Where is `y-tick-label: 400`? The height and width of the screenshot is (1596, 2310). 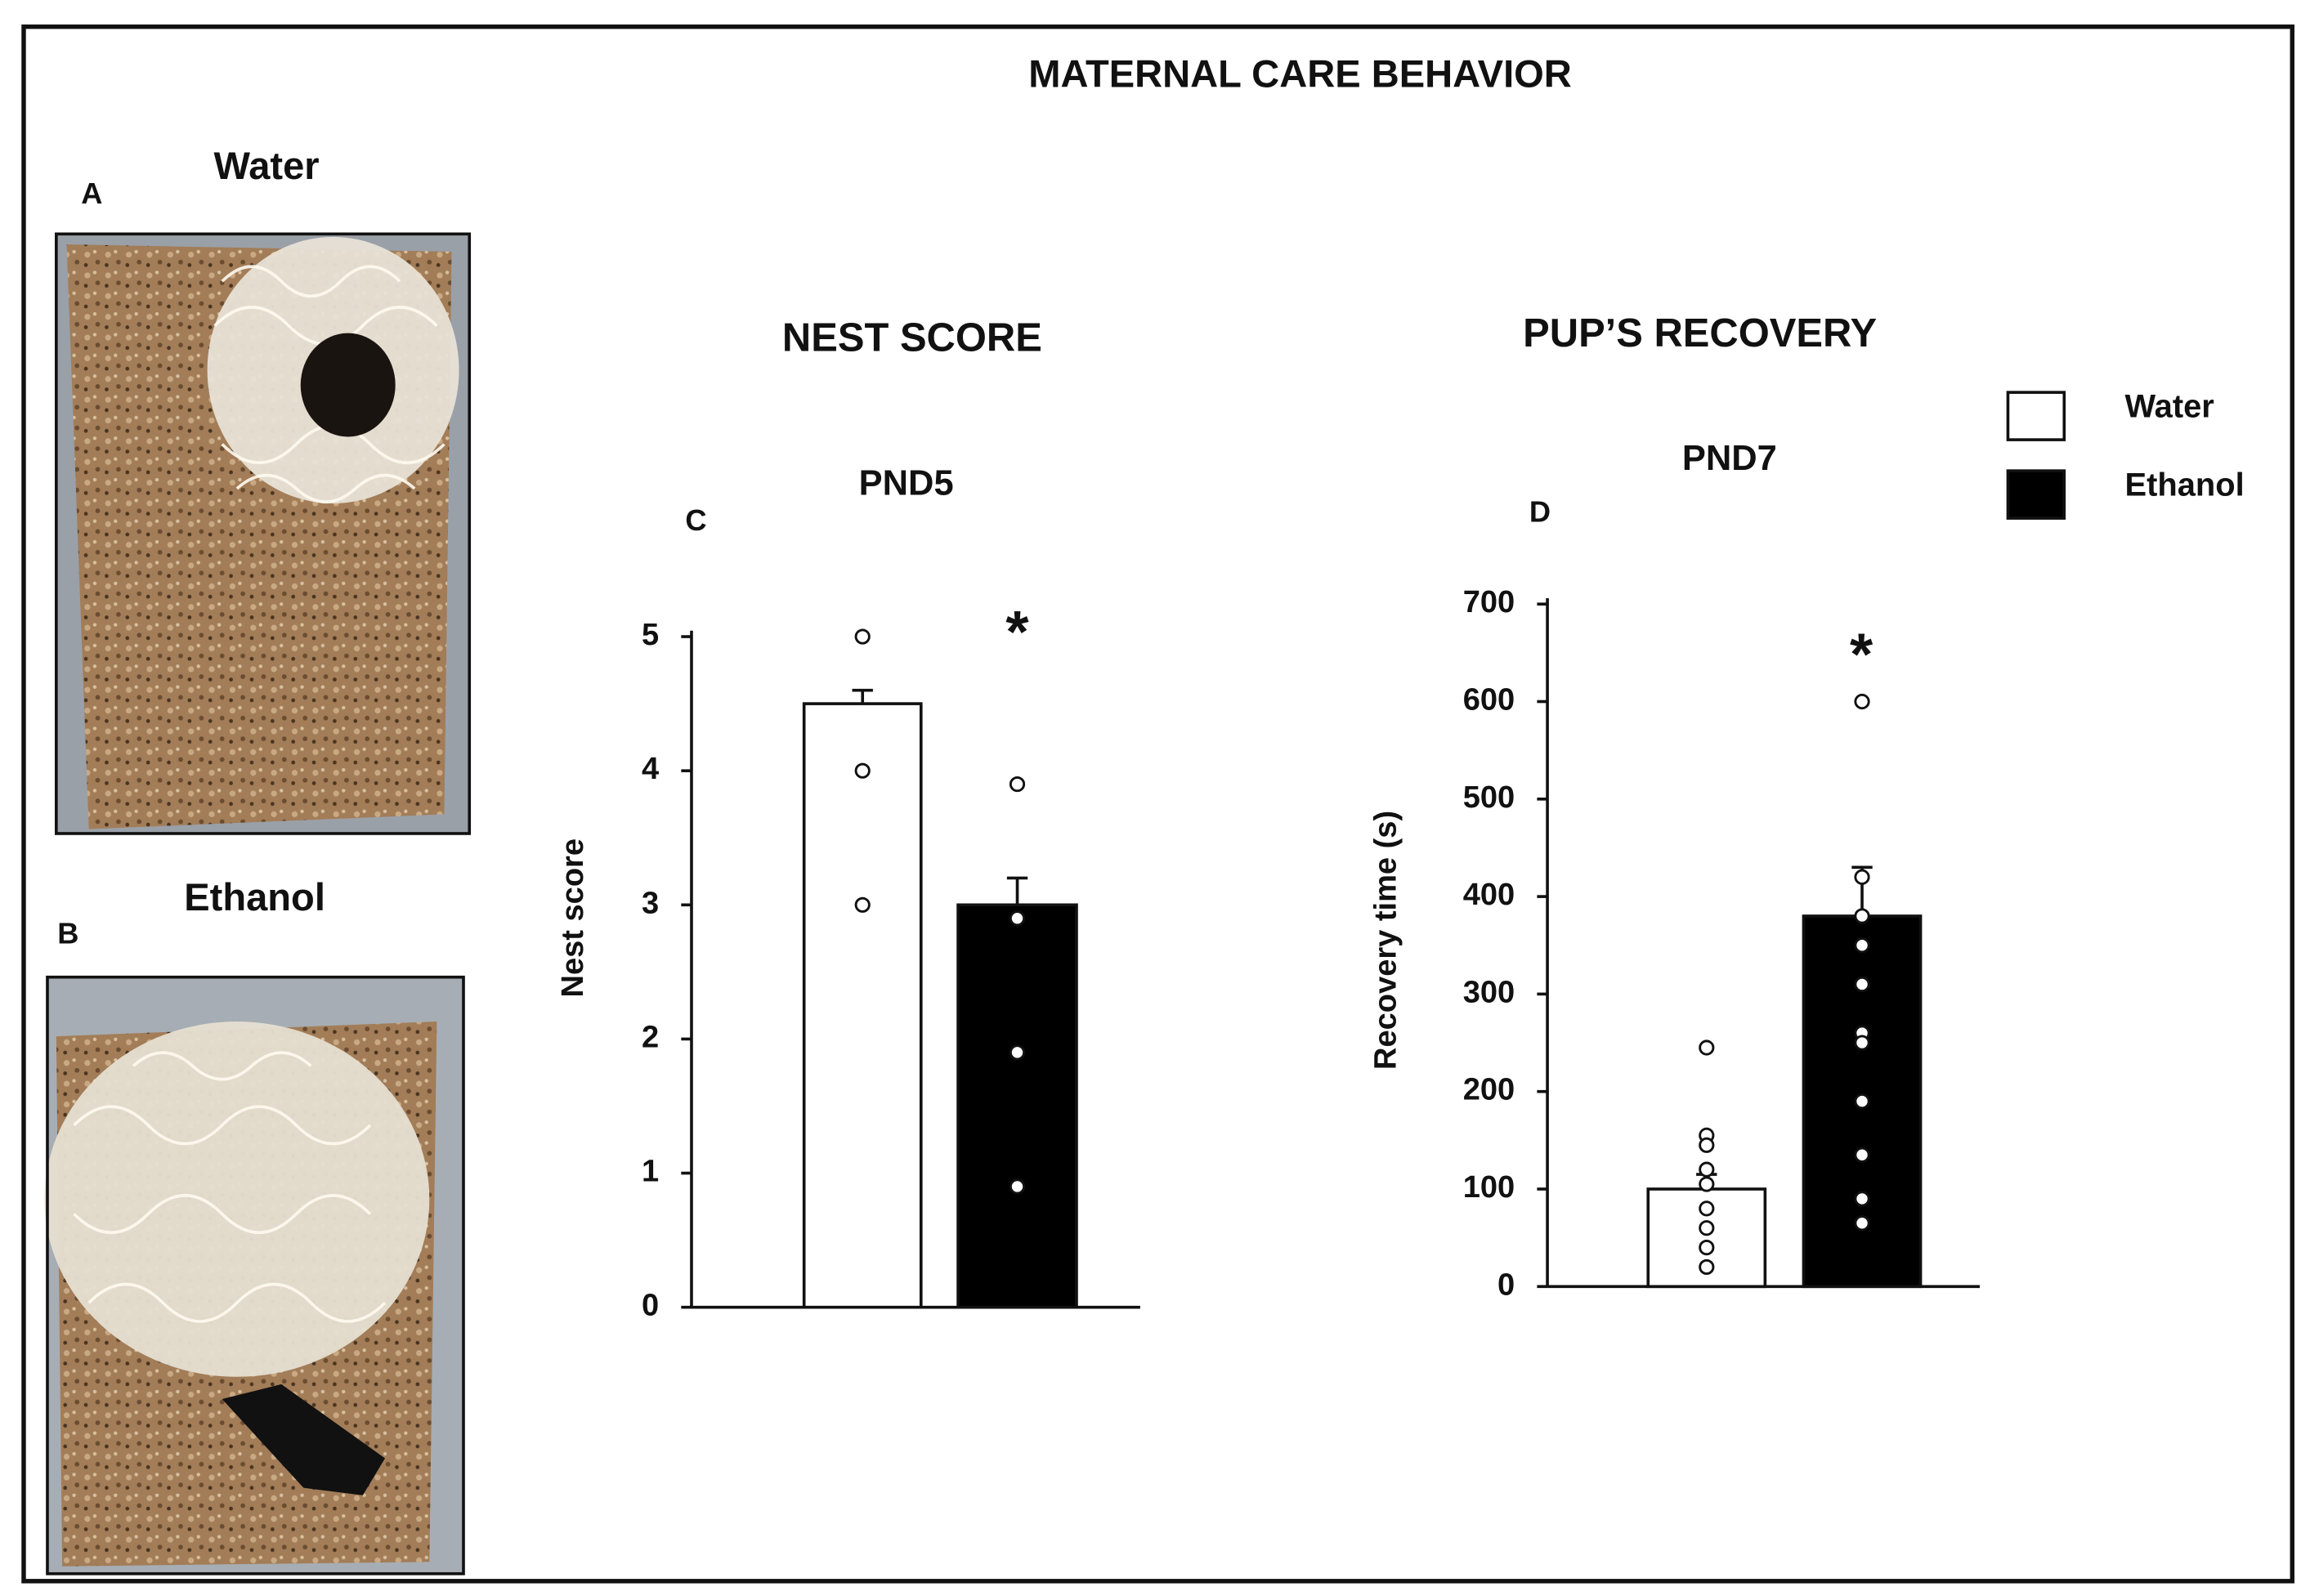 y-tick-label: 400 is located at coordinates (1489, 895).